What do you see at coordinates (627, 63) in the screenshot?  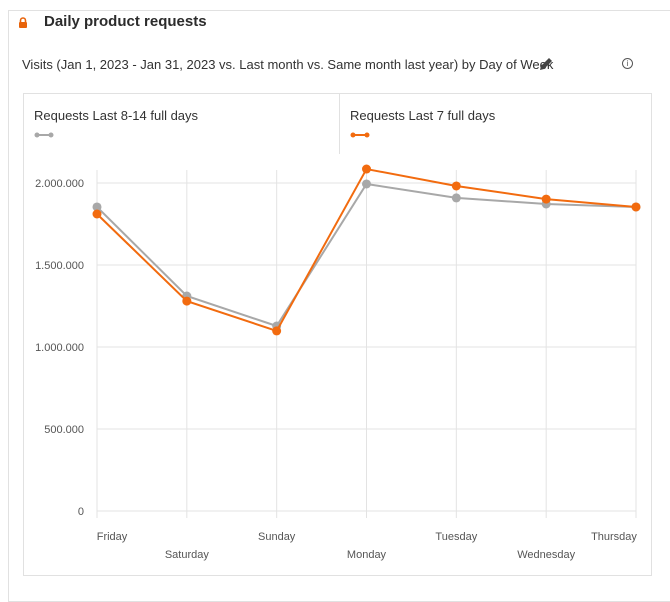 I see `info-icon: i` at bounding box center [627, 63].